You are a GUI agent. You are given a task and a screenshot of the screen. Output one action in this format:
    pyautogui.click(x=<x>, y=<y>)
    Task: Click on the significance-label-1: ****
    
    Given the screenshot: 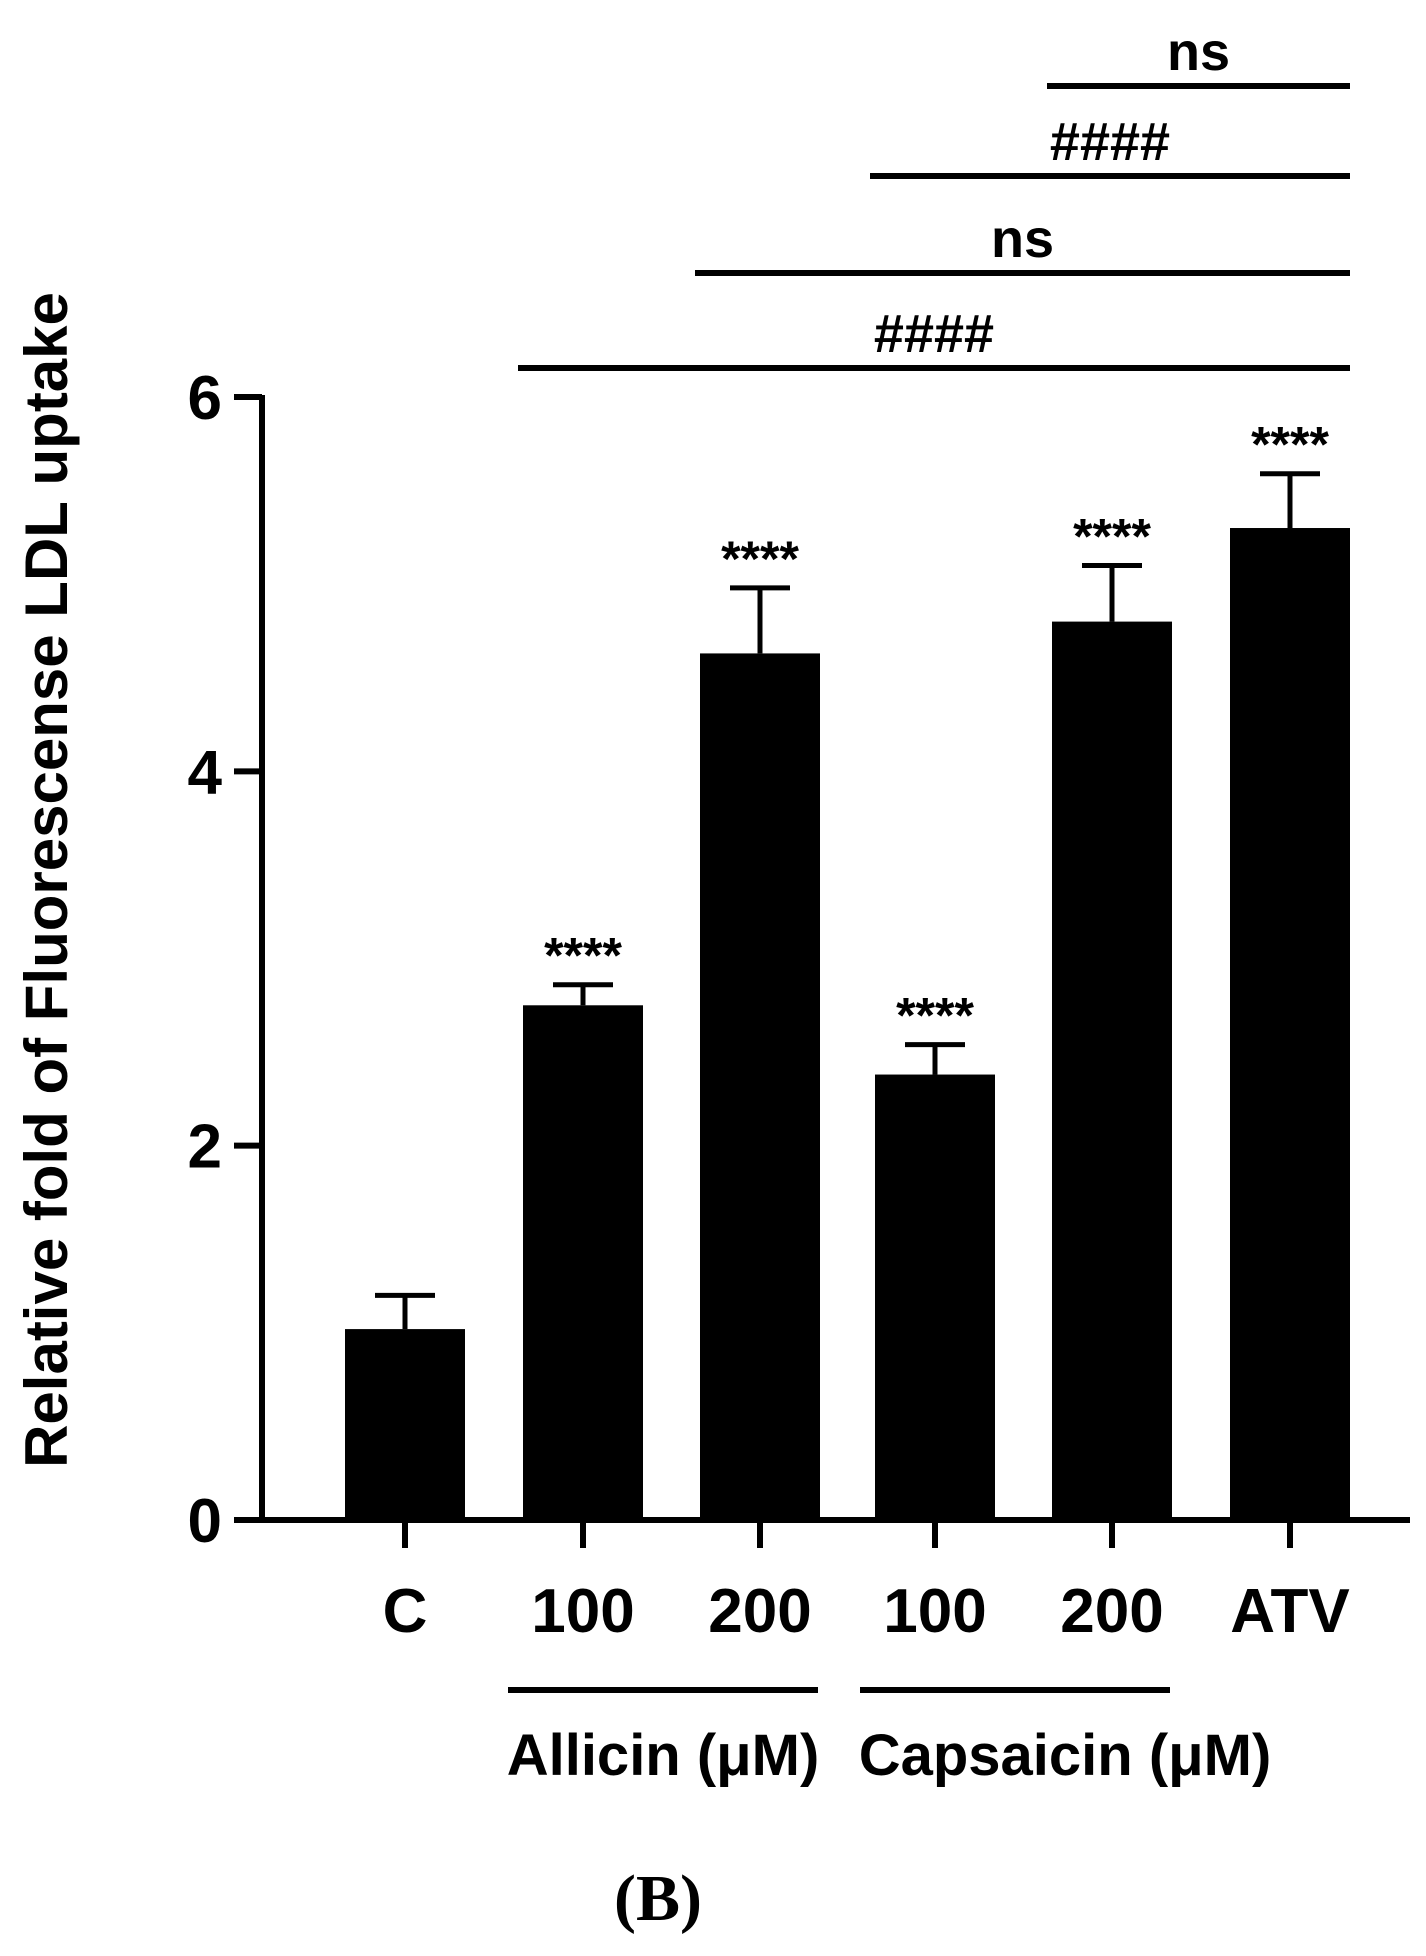 What is the action you would take?
    pyautogui.click(x=583, y=956)
    